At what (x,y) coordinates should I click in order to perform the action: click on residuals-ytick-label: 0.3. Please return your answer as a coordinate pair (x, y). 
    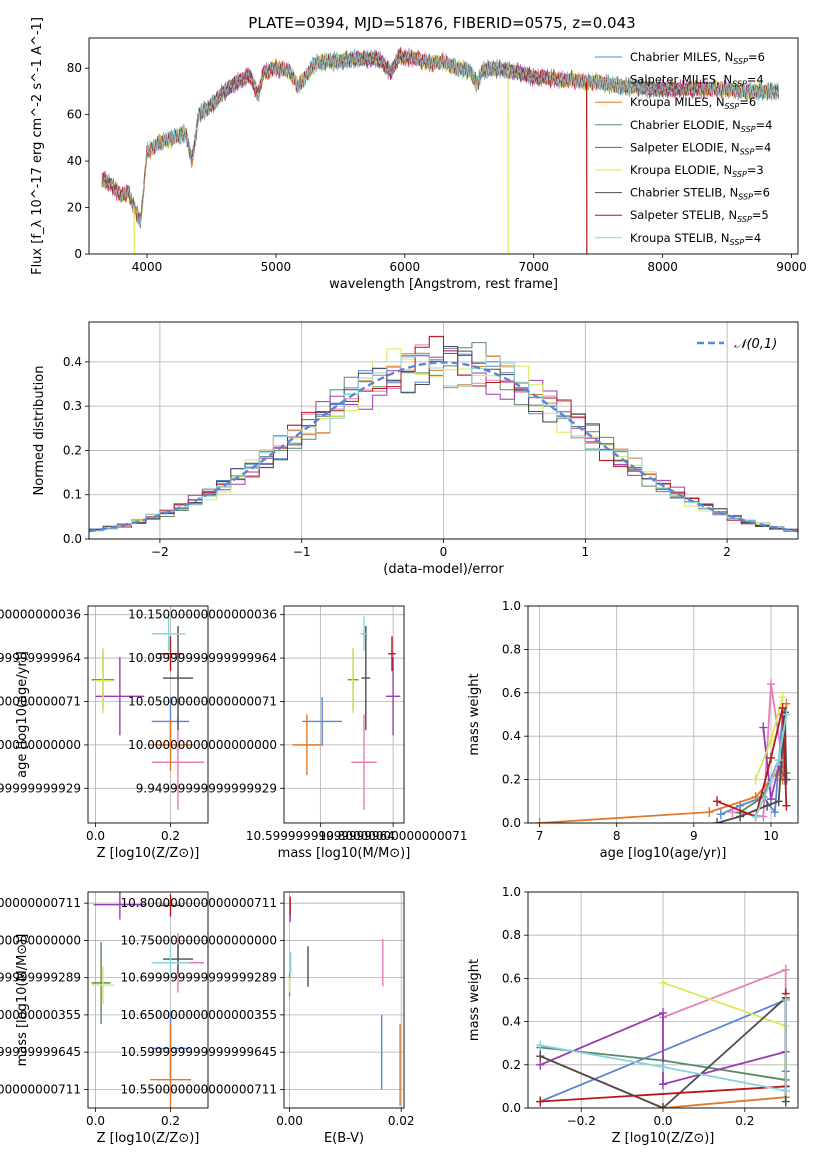
    Looking at the image, I should click on (72, 406).